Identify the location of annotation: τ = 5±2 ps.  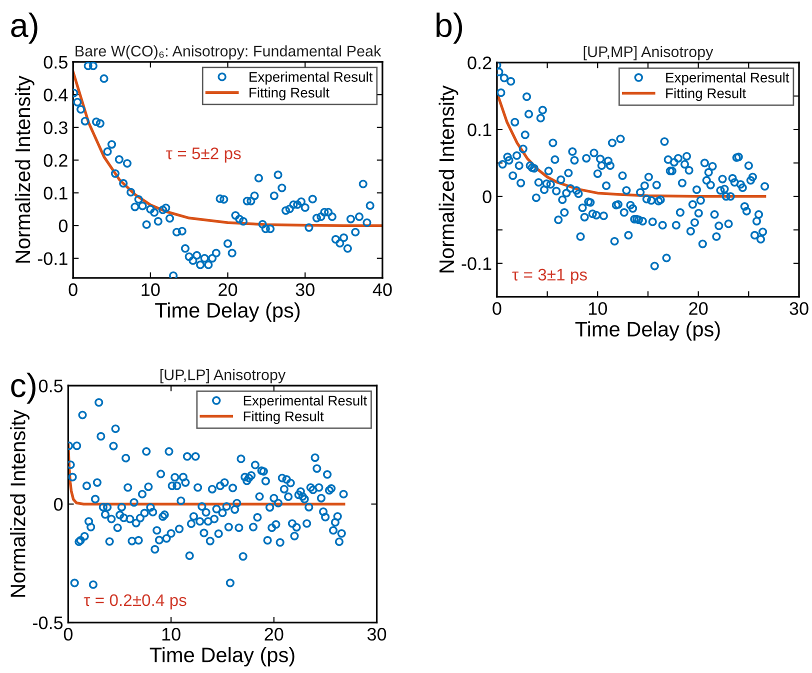
(203, 155).